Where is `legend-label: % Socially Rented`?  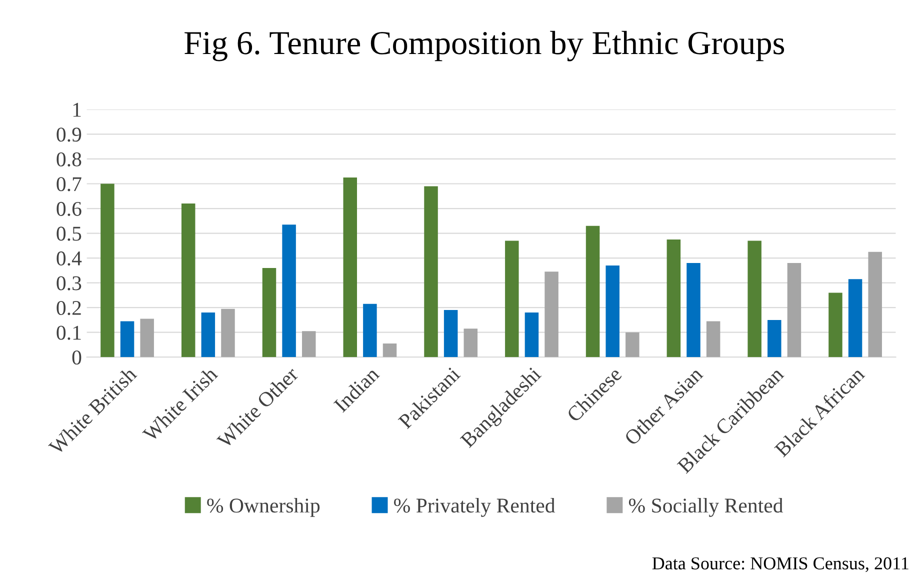
legend-label: % Socially Rented is located at coordinates (706, 507).